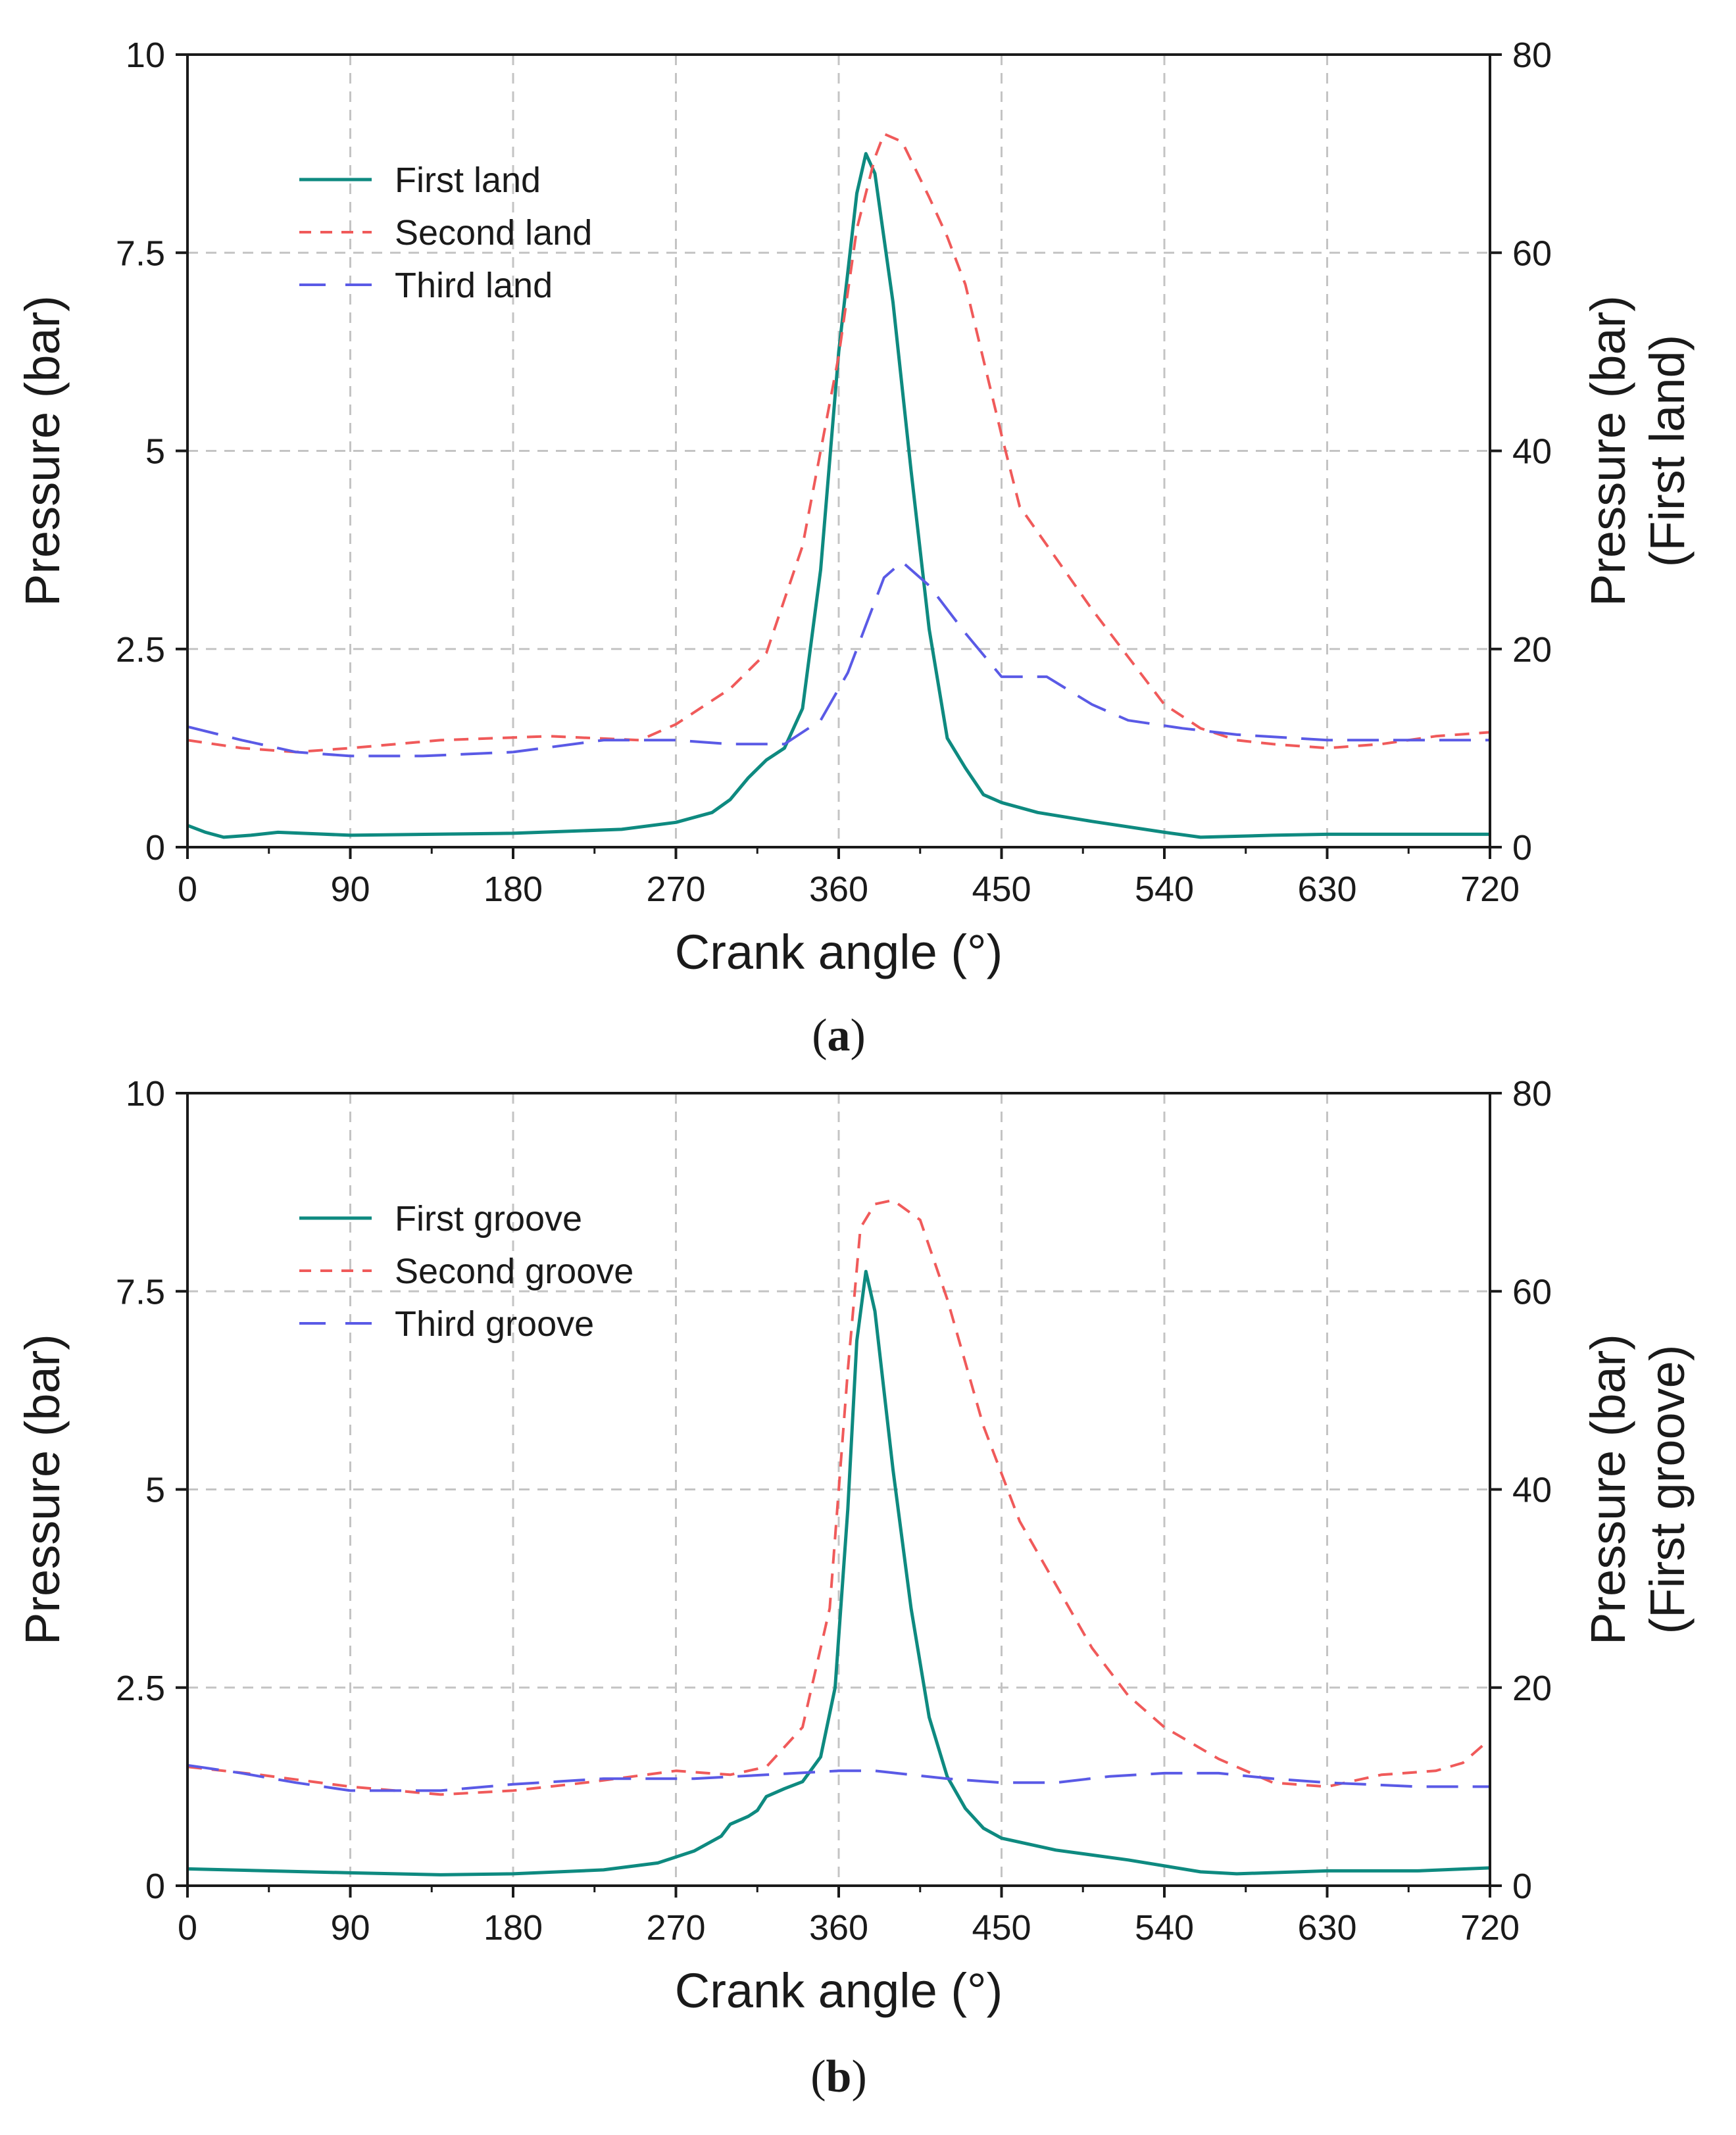 The width and height of the screenshot is (1736, 2135). What do you see at coordinates (838, 1778) in the screenshot?
I see `series-line-third-groove` at bounding box center [838, 1778].